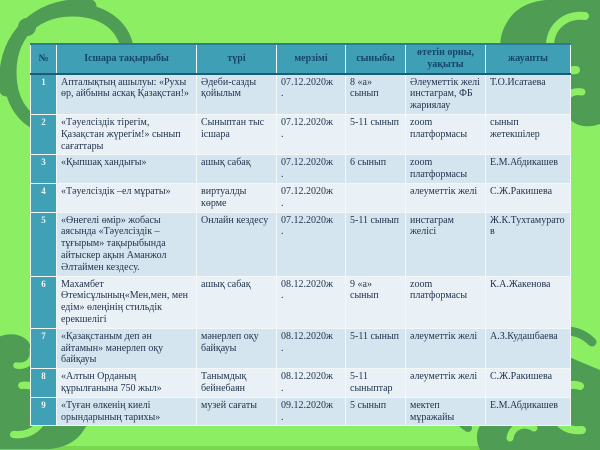 The width and height of the screenshot is (600, 450). Describe the element at coordinates (43, 59) in the screenshot. I see `header-num: №` at that location.